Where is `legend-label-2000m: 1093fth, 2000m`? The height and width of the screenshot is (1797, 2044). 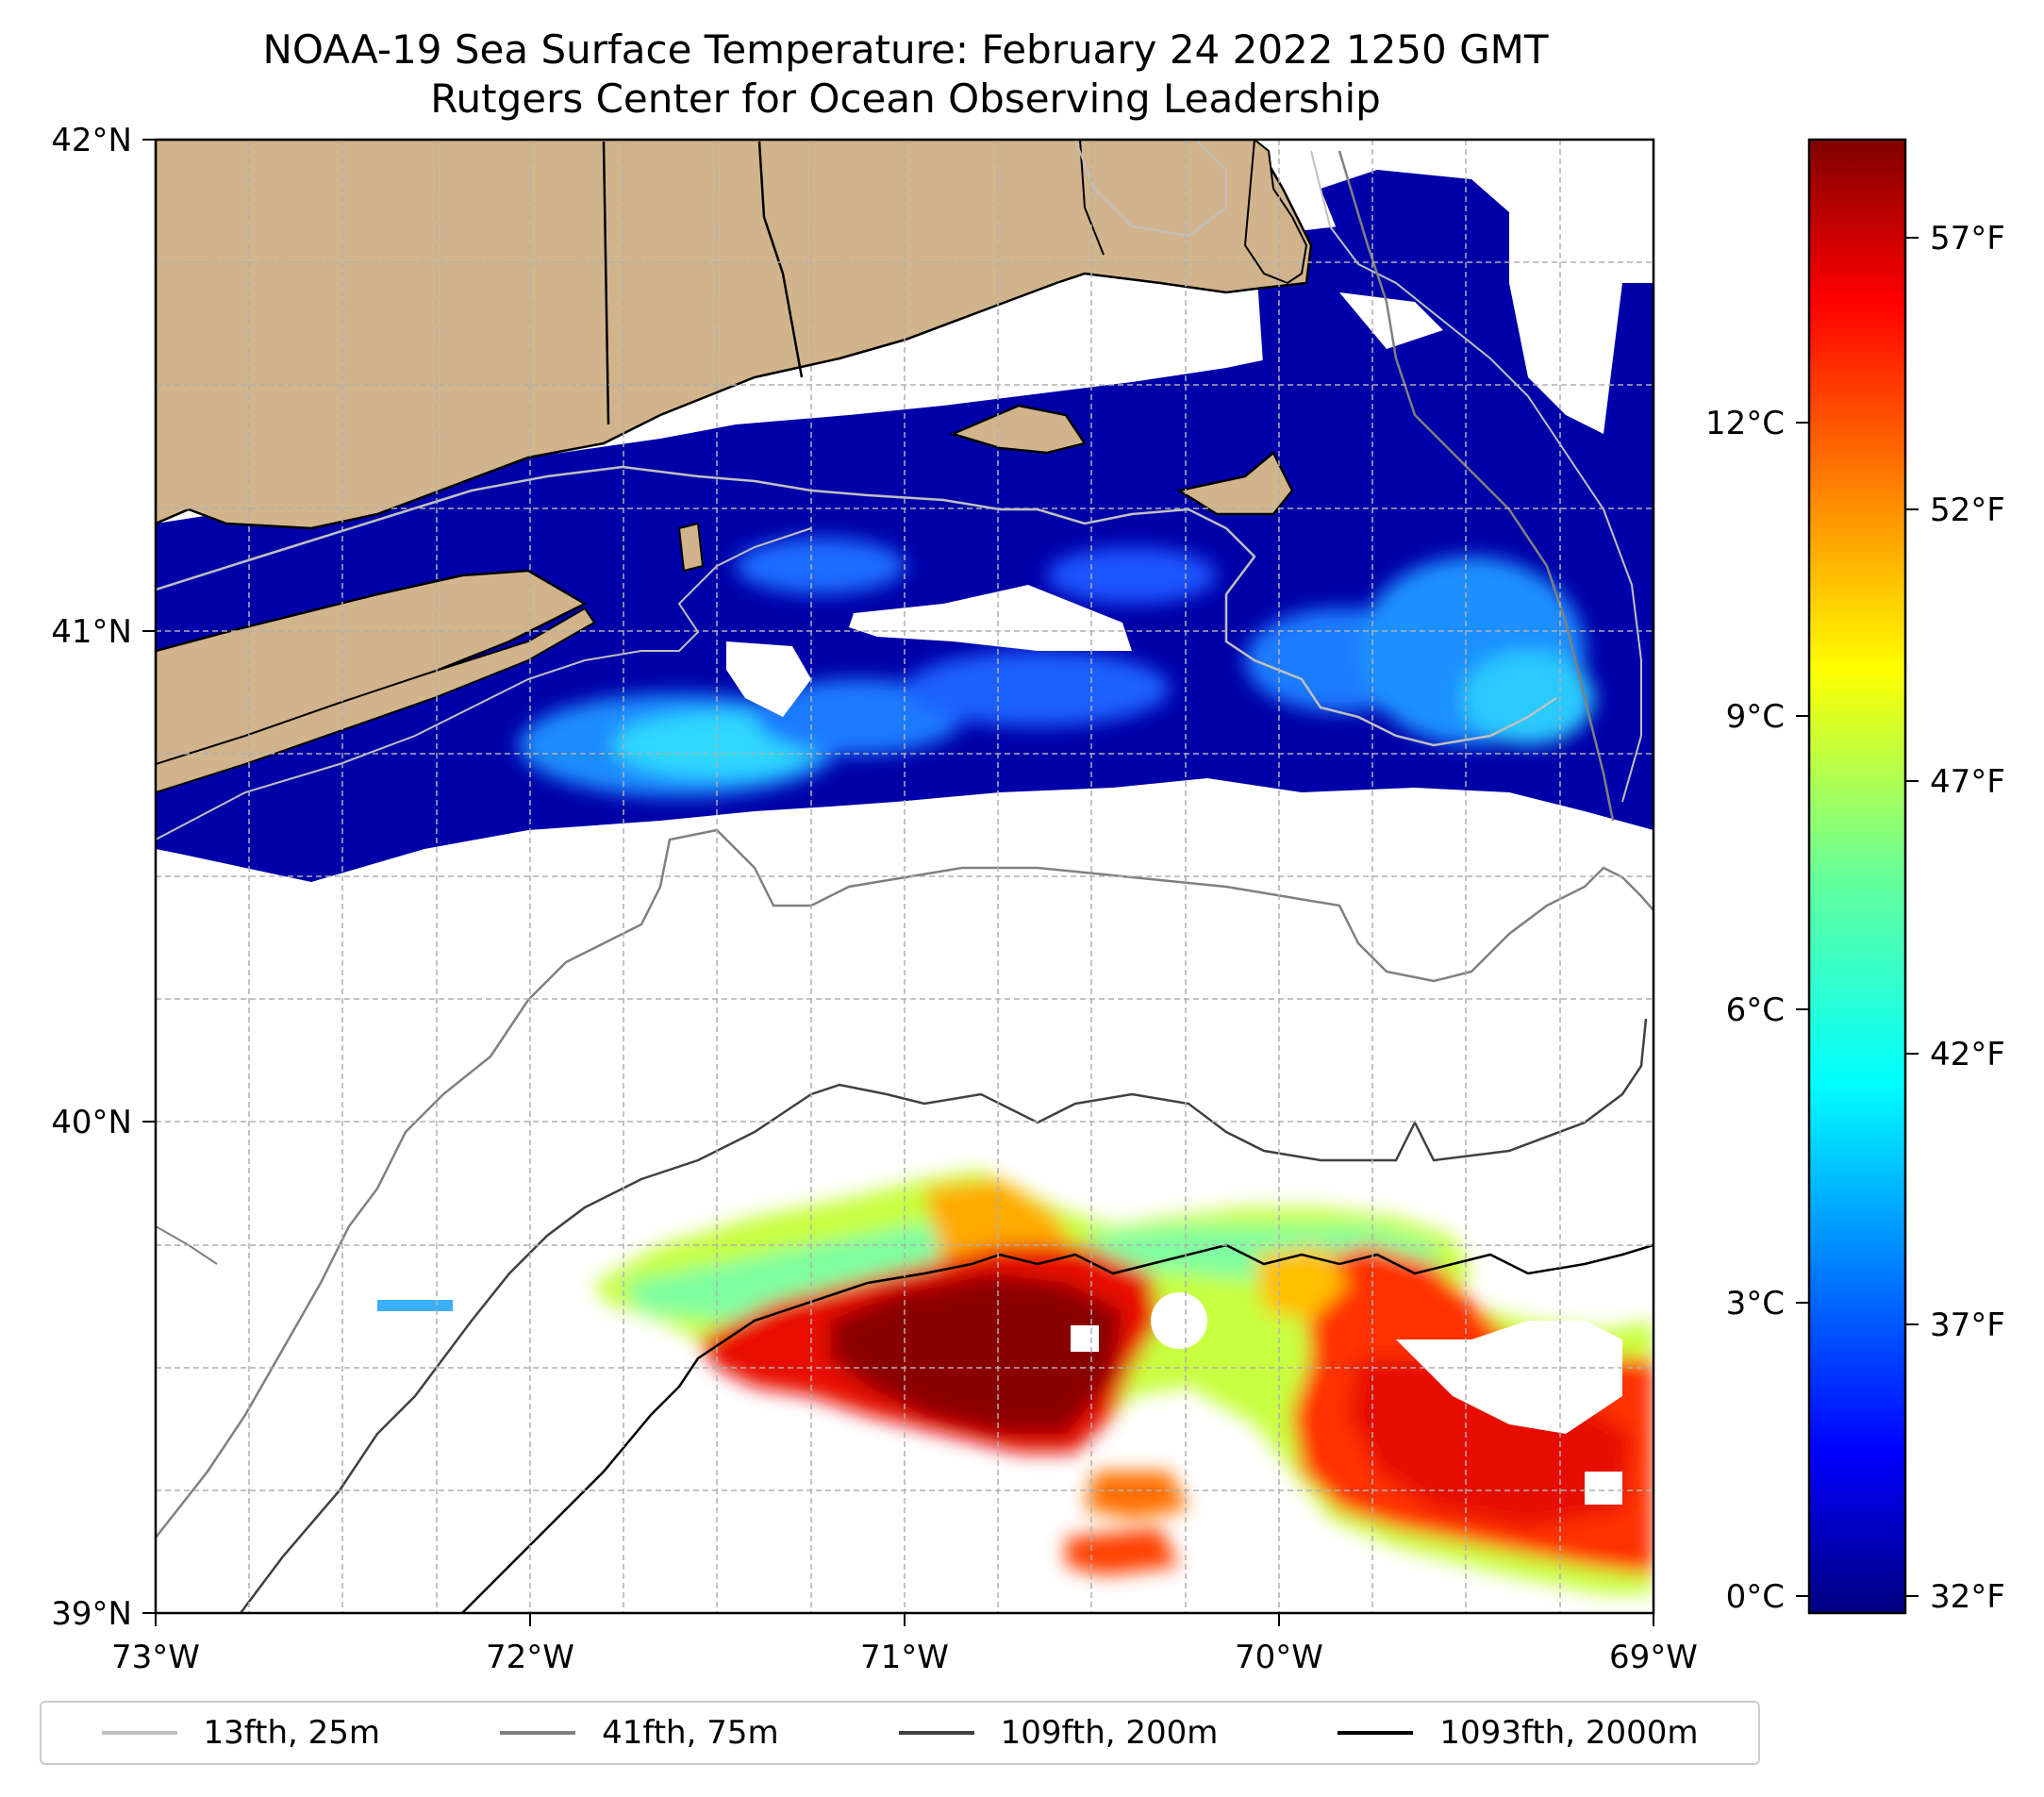 legend-label-2000m: 1093fth, 2000m is located at coordinates (1569, 1733).